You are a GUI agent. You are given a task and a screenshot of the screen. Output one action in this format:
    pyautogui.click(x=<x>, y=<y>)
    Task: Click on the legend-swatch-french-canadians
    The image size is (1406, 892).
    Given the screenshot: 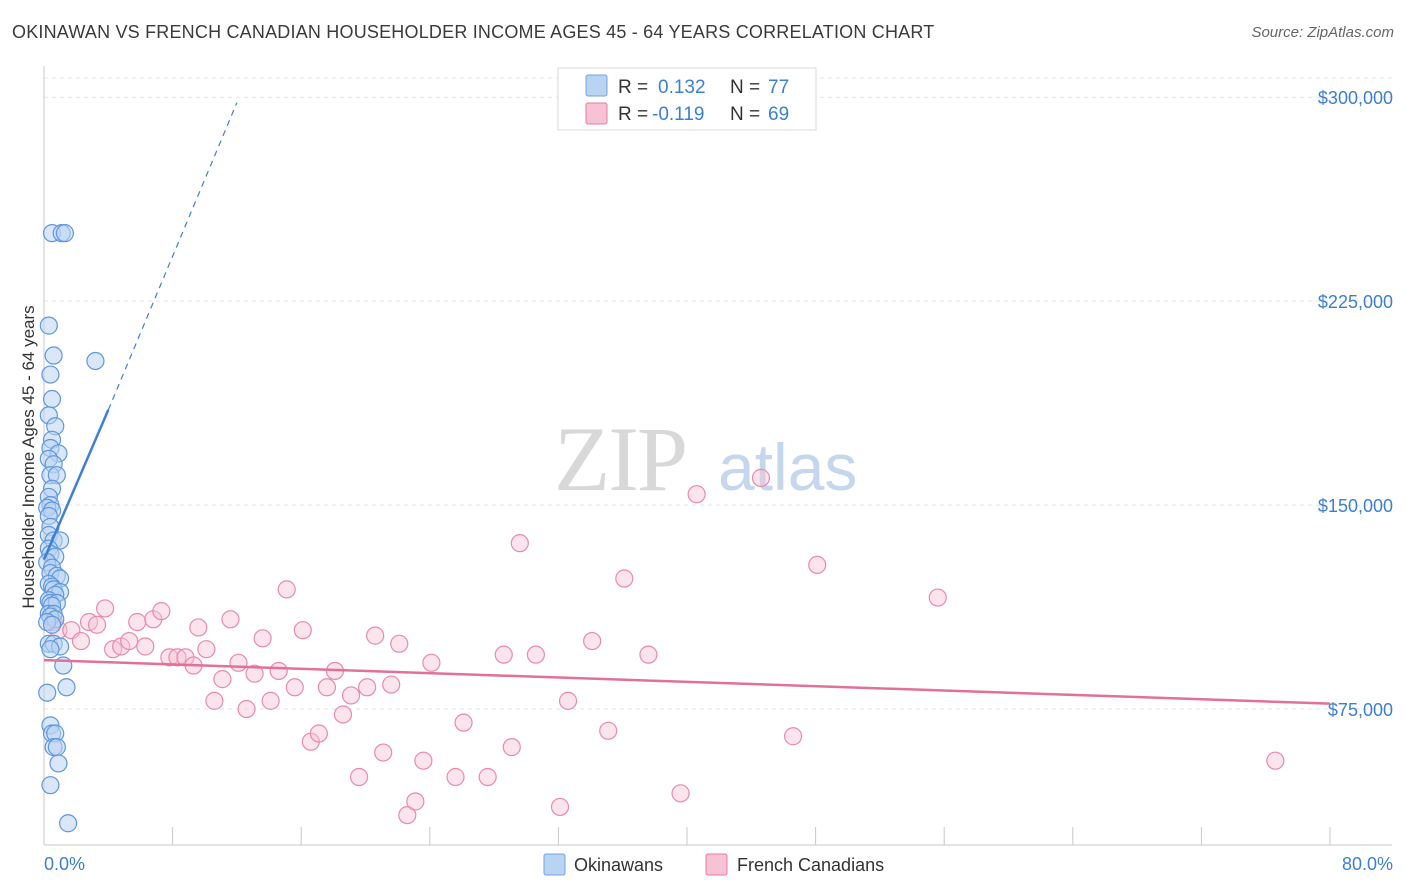 What is the action you would take?
    pyautogui.click(x=596, y=113)
    